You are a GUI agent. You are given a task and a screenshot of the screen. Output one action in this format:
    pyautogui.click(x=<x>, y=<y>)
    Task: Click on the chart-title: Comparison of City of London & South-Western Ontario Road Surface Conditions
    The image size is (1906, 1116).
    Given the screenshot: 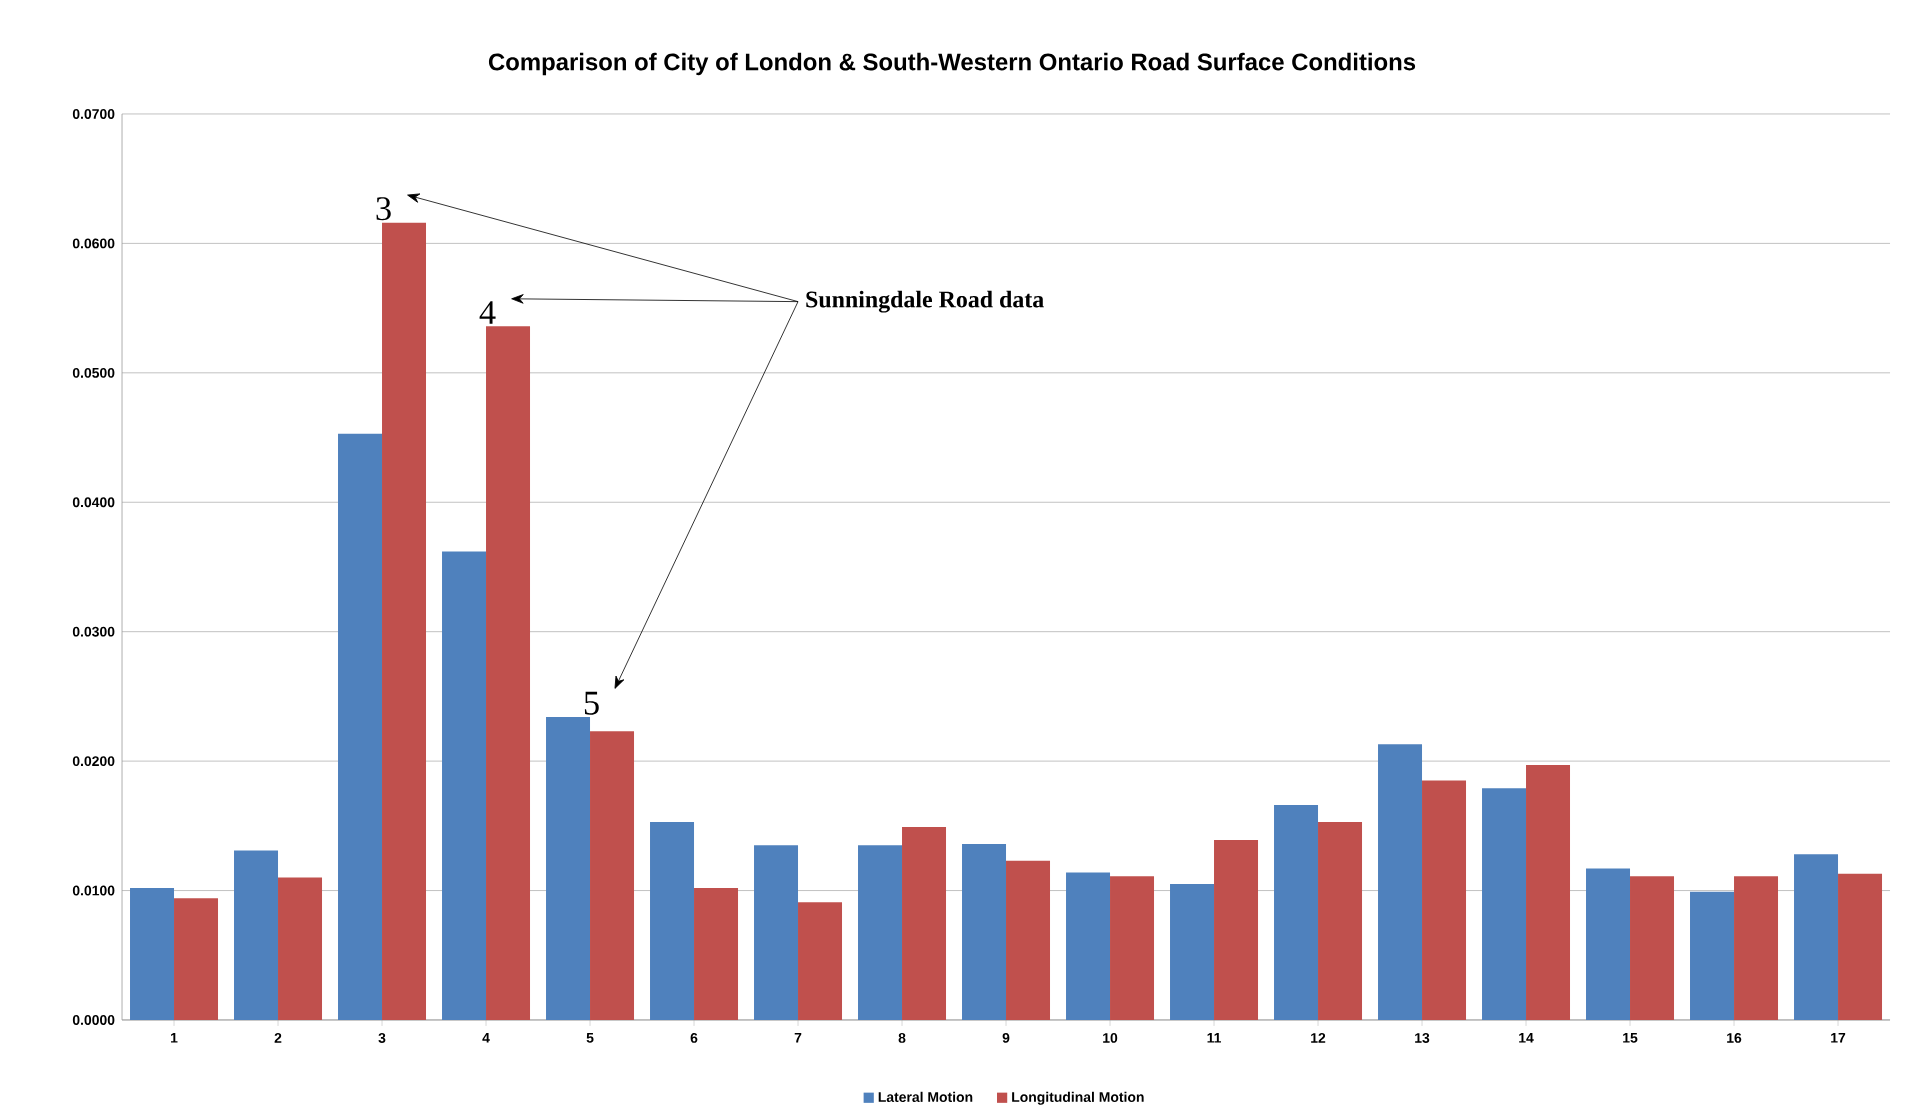 What is the action you would take?
    pyautogui.click(x=952, y=64)
    